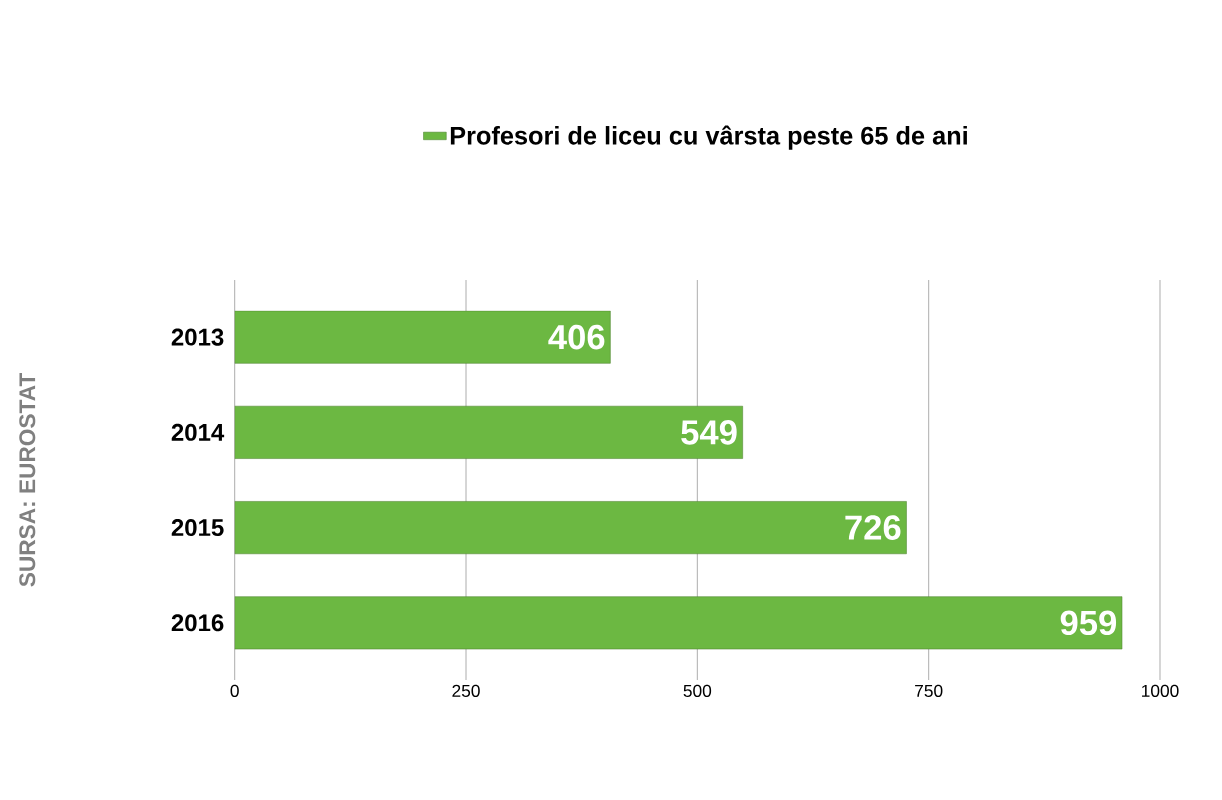 Image resolution: width=1222 pixels, height=800 pixels. Describe the element at coordinates (197, 337) in the screenshot. I see `y-tick-label: 2013` at that location.